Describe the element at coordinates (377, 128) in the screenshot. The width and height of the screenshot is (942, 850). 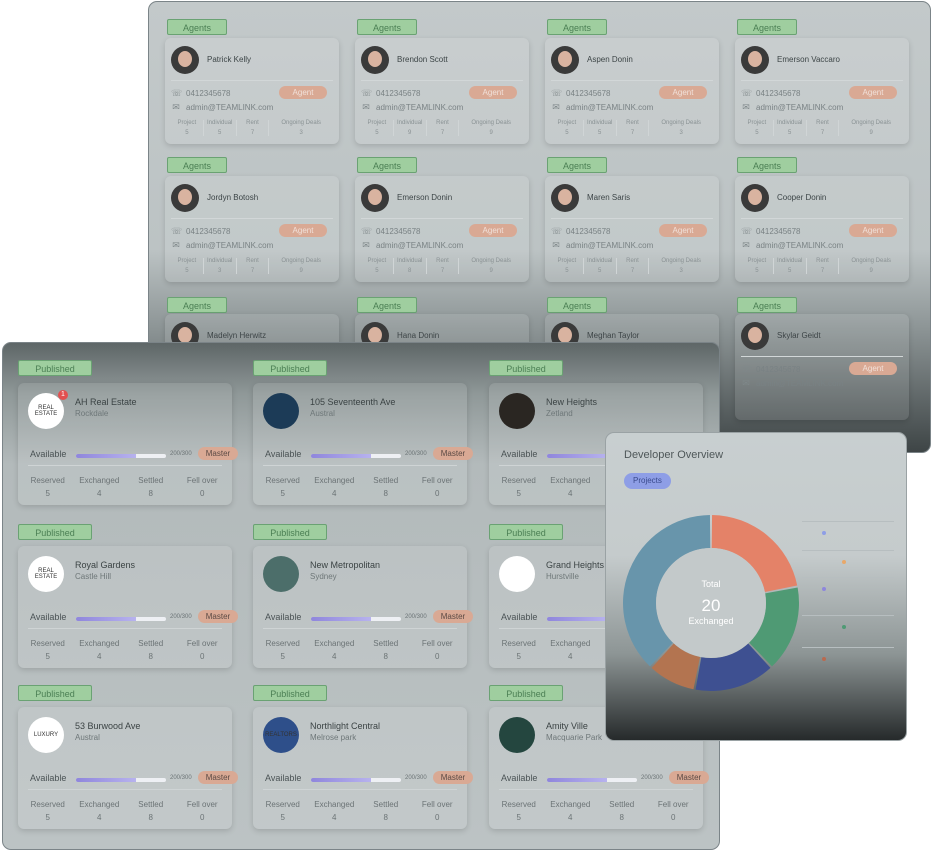
I see `agent-stat: Project 5` at that location.